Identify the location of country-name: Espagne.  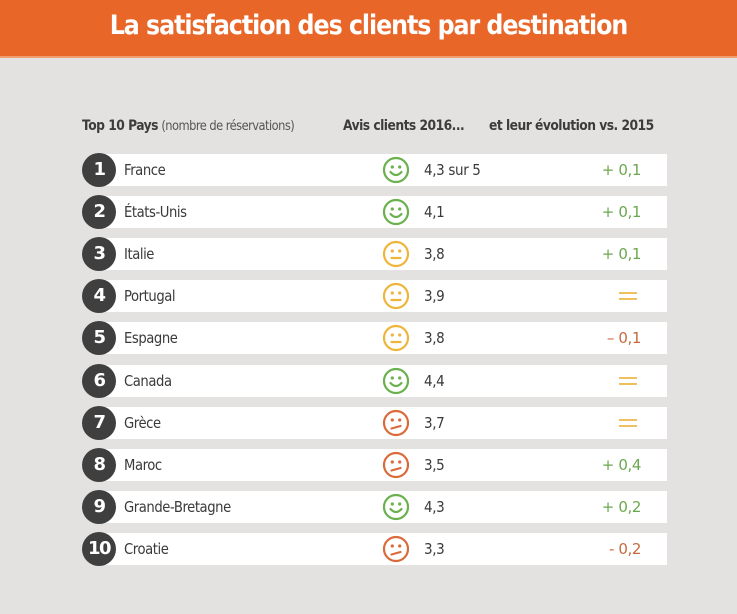
(151, 338).